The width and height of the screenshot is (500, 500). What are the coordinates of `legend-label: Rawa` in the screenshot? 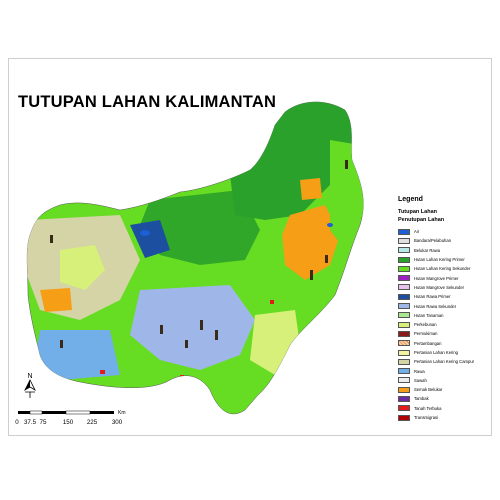 It's located at (419, 371).